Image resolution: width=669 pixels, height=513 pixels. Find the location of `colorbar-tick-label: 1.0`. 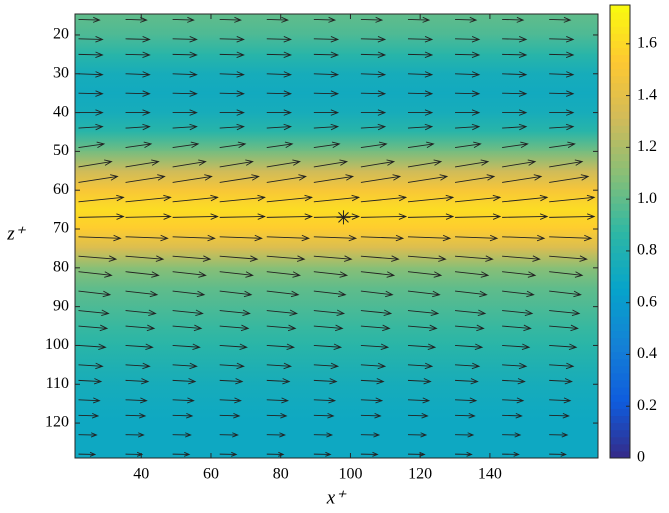

colorbar-tick-label: 1.0 is located at coordinates (647, 198).